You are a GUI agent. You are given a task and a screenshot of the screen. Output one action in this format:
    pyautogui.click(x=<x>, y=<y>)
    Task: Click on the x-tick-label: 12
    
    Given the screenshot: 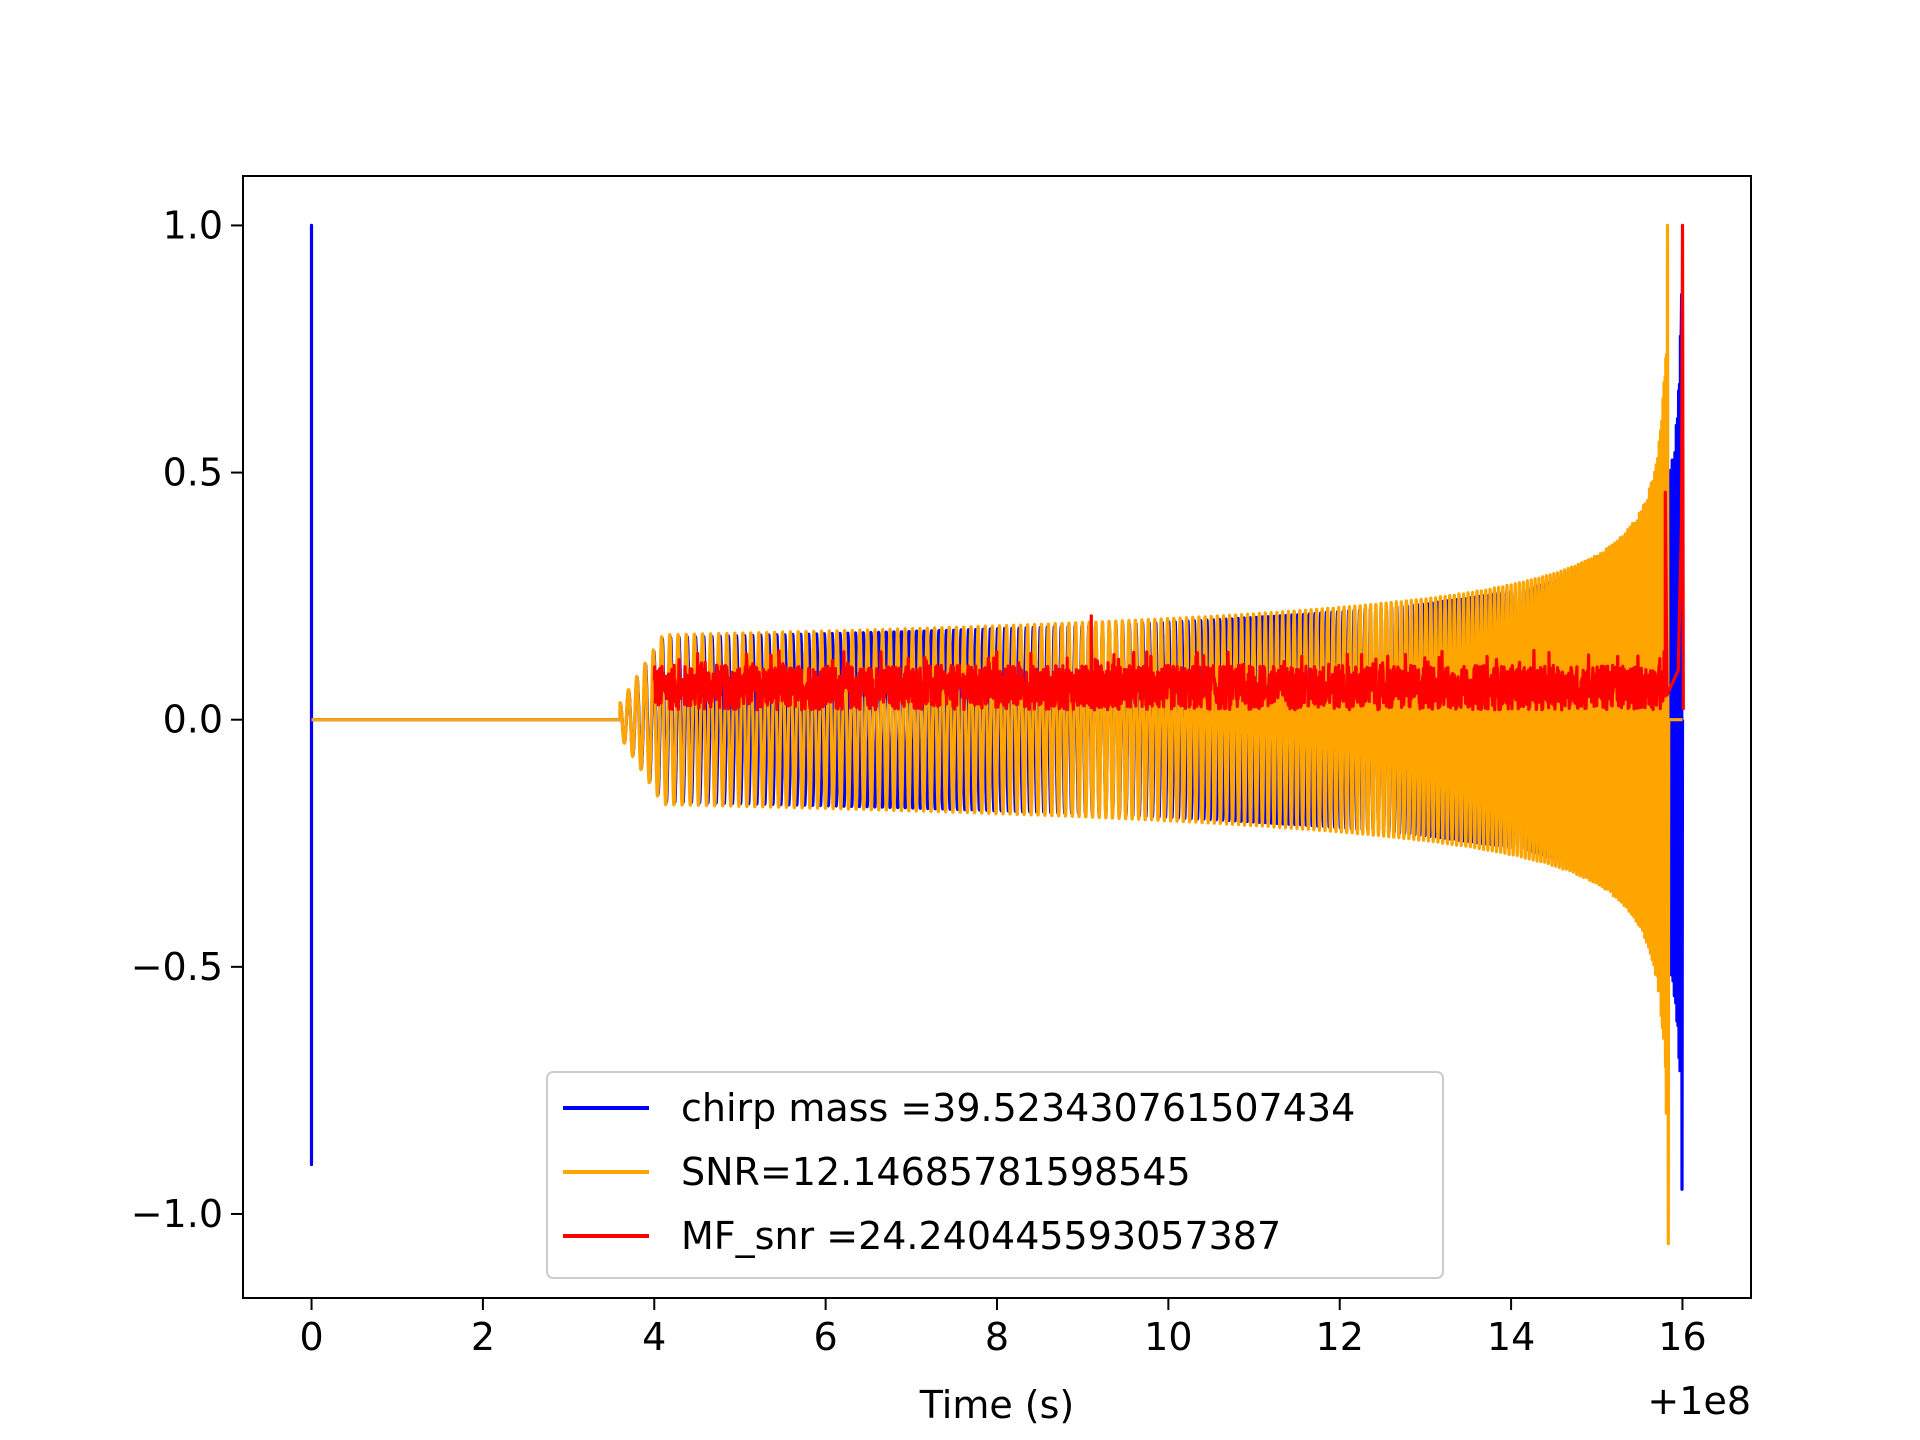 What is the action you would take?
    pyautogui.click(x=1340, y=1337)
    